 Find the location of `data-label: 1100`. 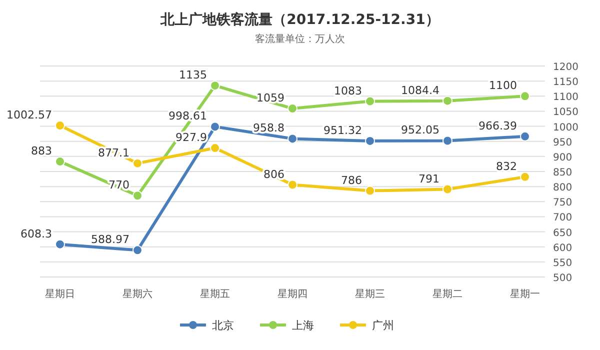

data-label: 1100 is located at coordinates (503, 85).